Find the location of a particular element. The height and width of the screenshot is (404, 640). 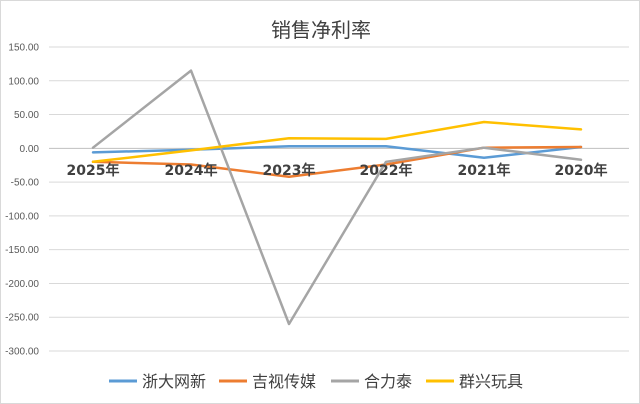

x-category-label: 2022年 is located at coordinates (386, 170).